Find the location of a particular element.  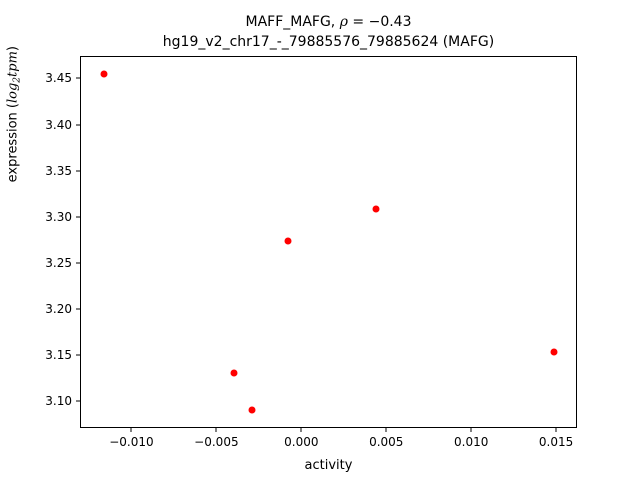

rho-symbol: ρ is located at coordinates (343, 22).